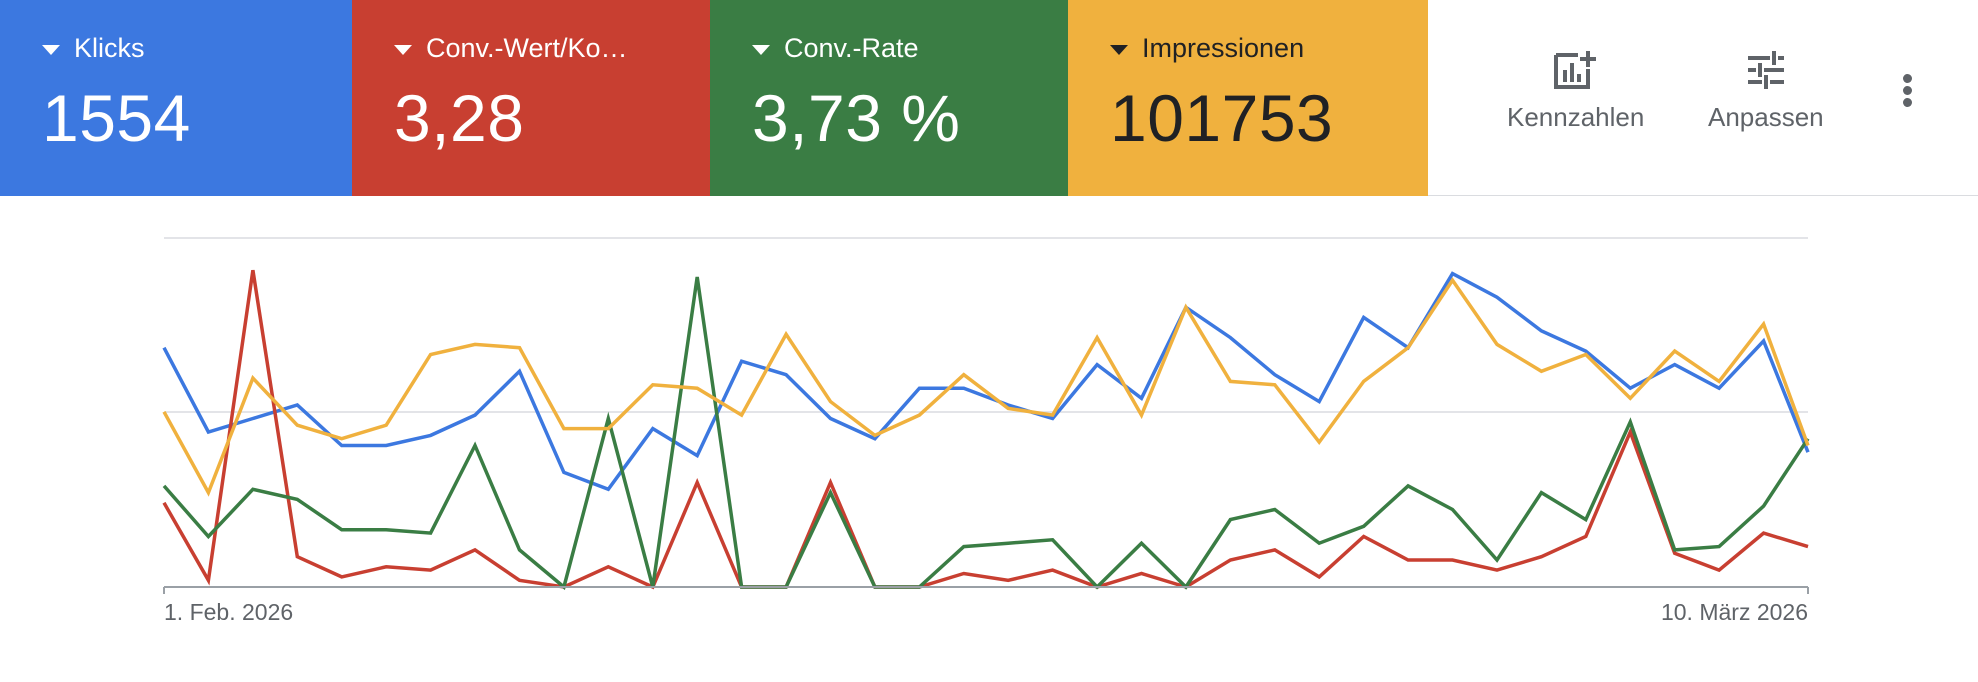  What do you see at coordinates (1575, 91) in the screenshot?
I see `metrics-button: Kennzahlen` at bounding box center [1575, 91].